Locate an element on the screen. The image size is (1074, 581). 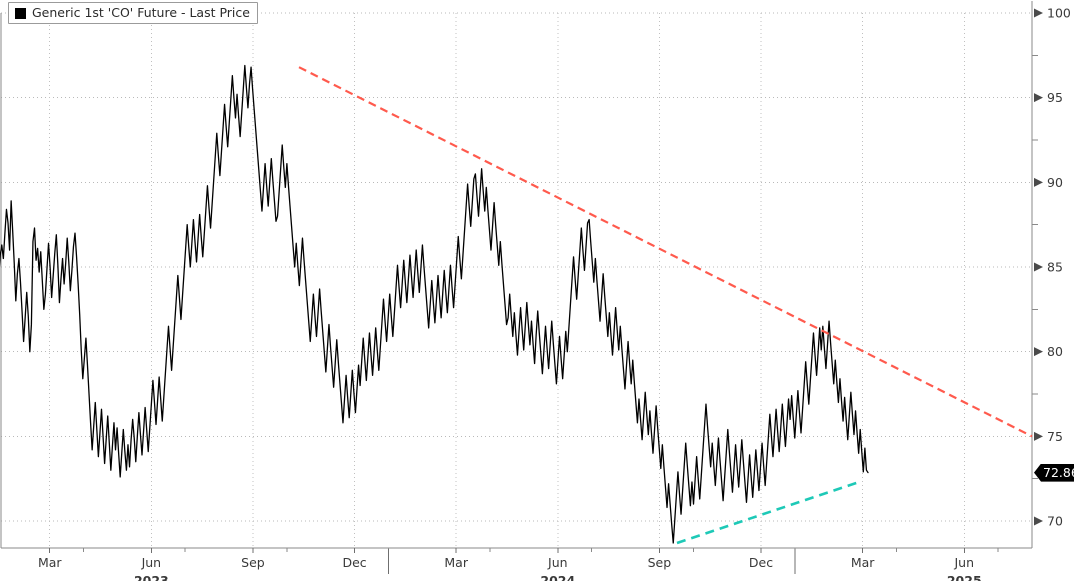
legend-color-swatch-icon is located at coordinates (20, 13).